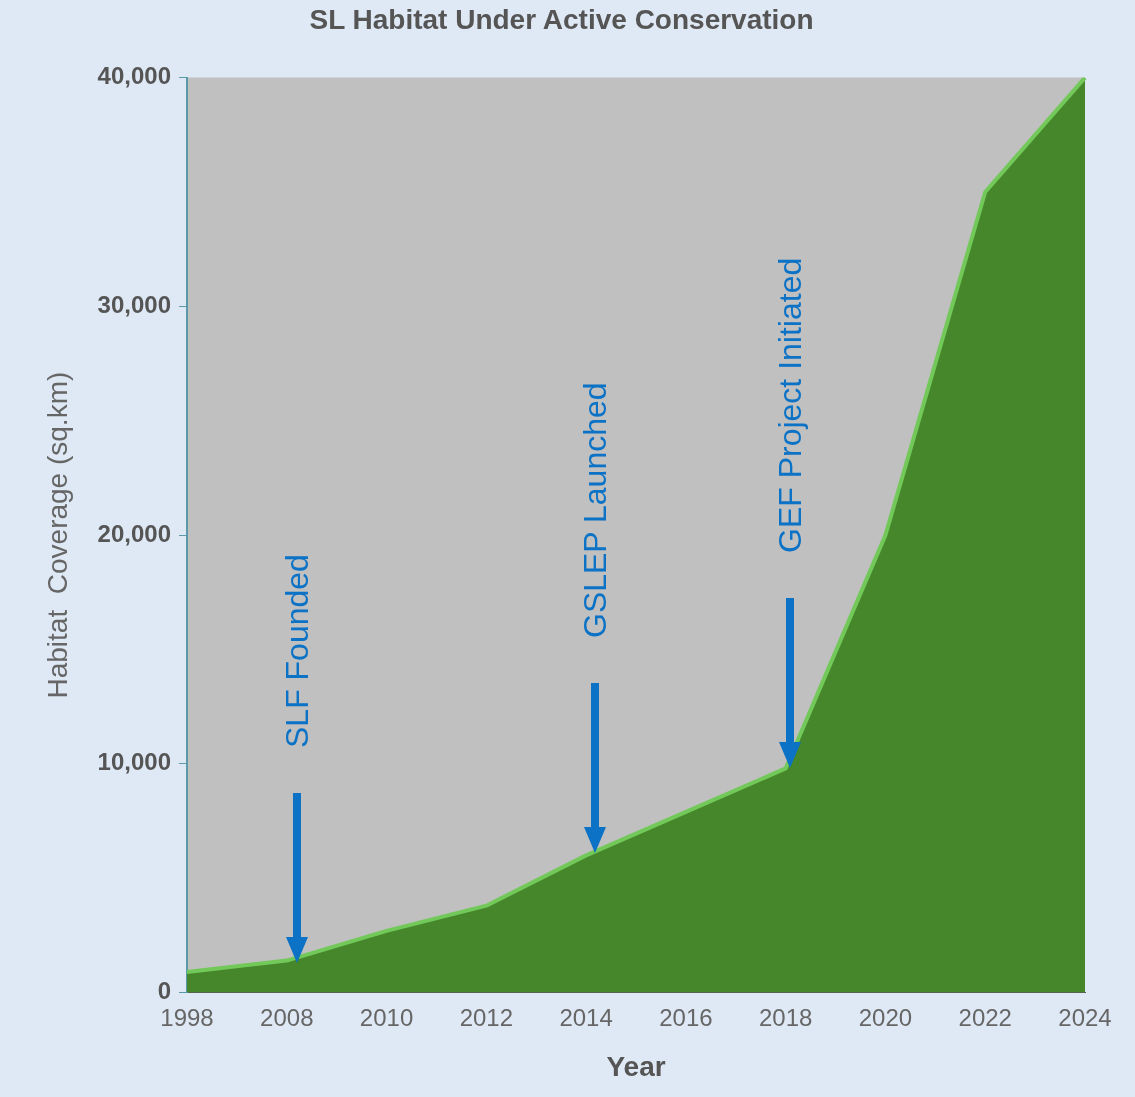 The height and width of the screenshot is (1097, 1135). I want to click on chart-title: SL Habitat Under Active Conservation, so click(561, 19).